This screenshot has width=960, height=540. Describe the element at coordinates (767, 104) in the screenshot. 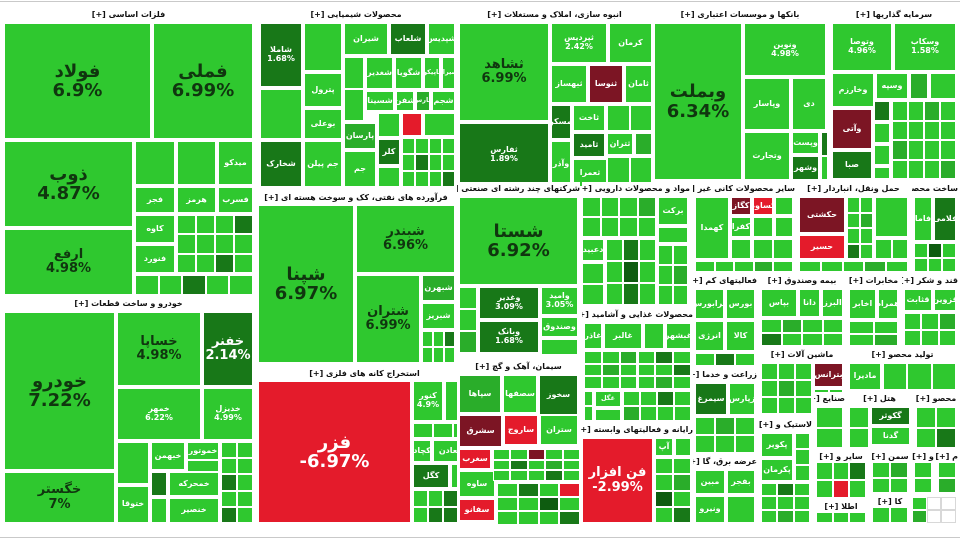

I see `treemap-cell: وپاسار` at that location.